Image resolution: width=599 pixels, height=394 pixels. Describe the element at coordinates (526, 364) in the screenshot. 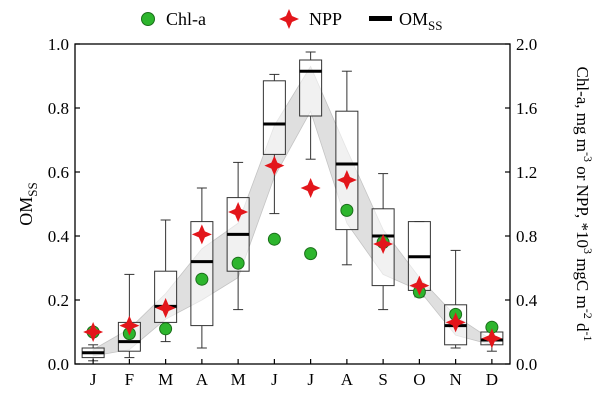

I see `right-tick-label: 0.0` at that location.